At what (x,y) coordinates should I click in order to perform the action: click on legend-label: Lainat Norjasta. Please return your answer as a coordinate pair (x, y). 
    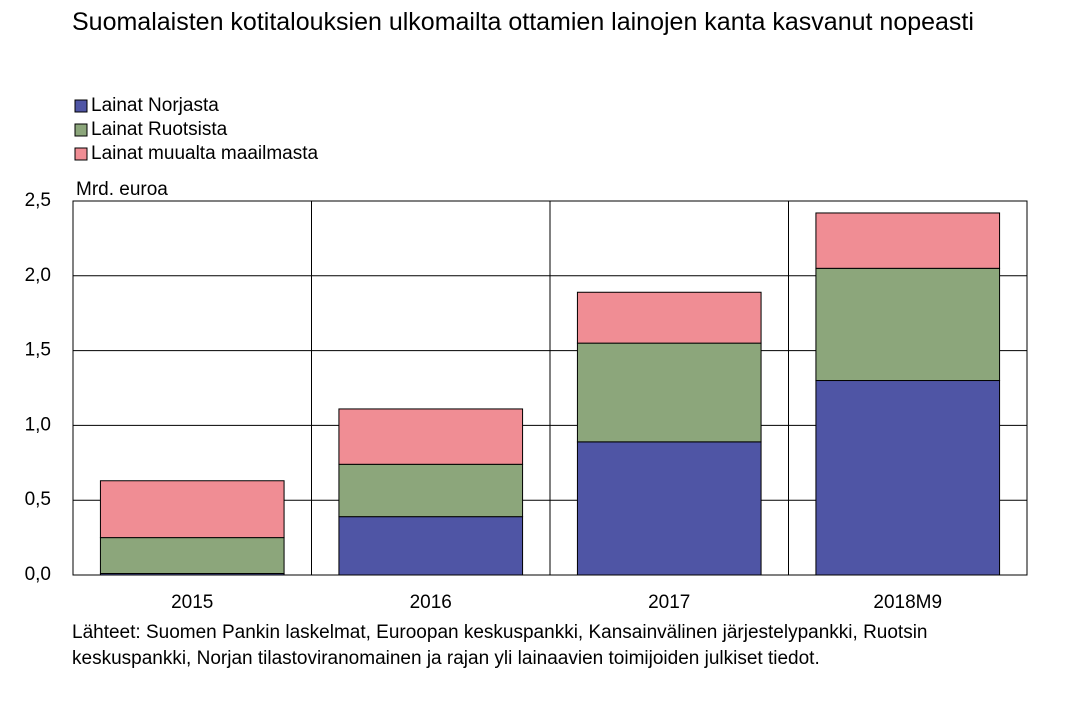
    Looking at the image, I should click on (155, 105).